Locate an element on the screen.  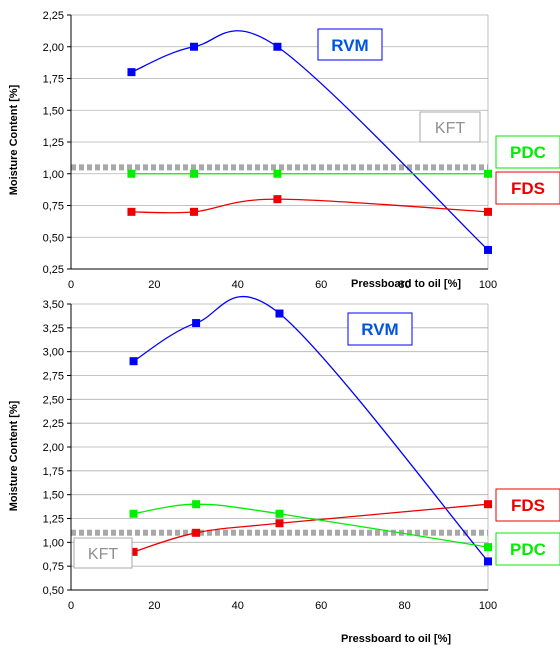
y-tick-label: 2,75 is located at coordinates (53, 377).